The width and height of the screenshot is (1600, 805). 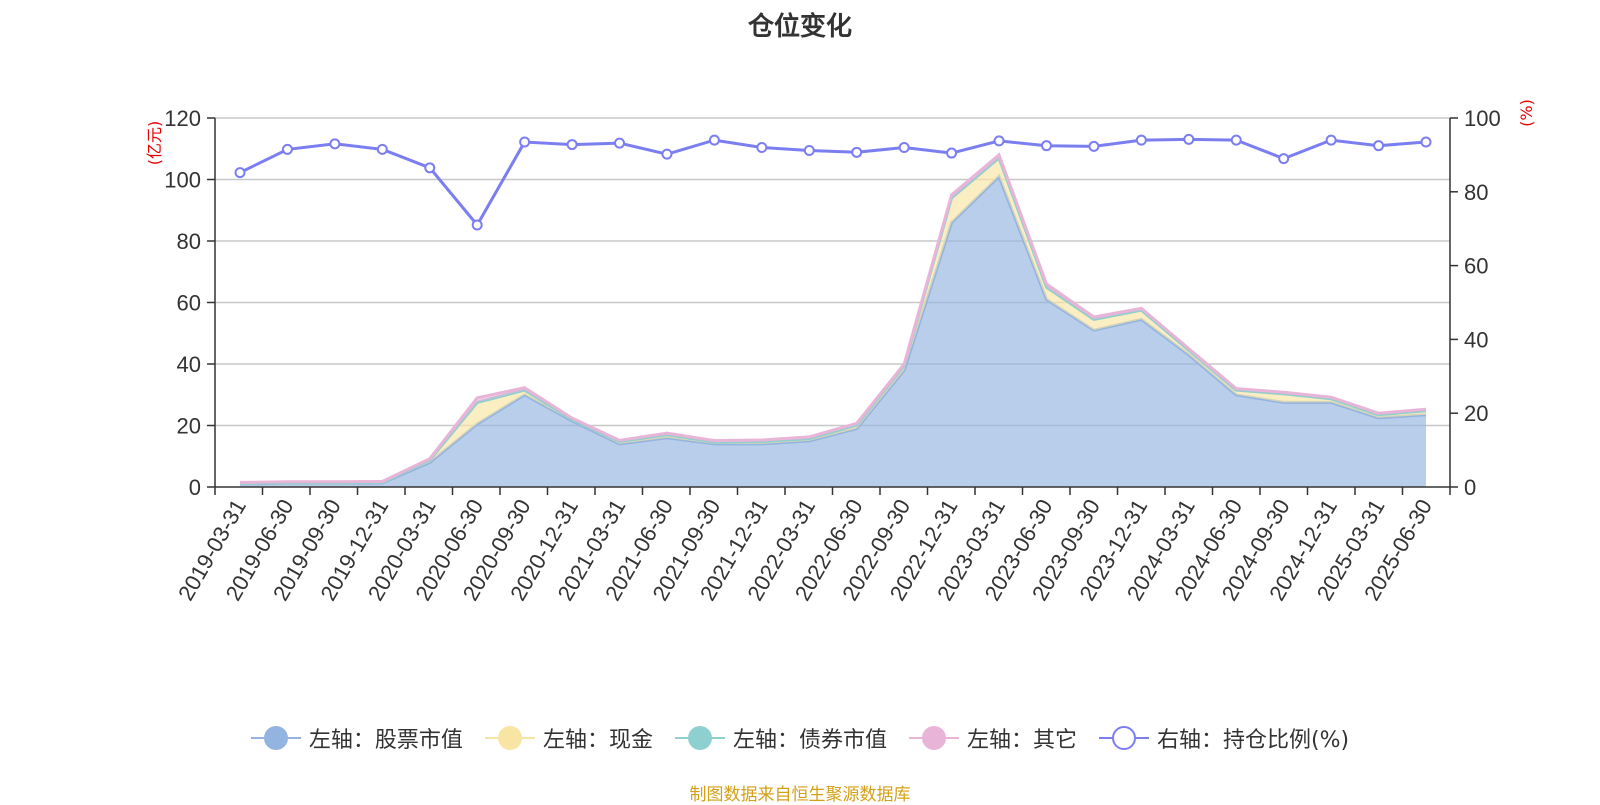 I want to click on legend-item-other: 左轴：其它, so click(x=992, y=738).